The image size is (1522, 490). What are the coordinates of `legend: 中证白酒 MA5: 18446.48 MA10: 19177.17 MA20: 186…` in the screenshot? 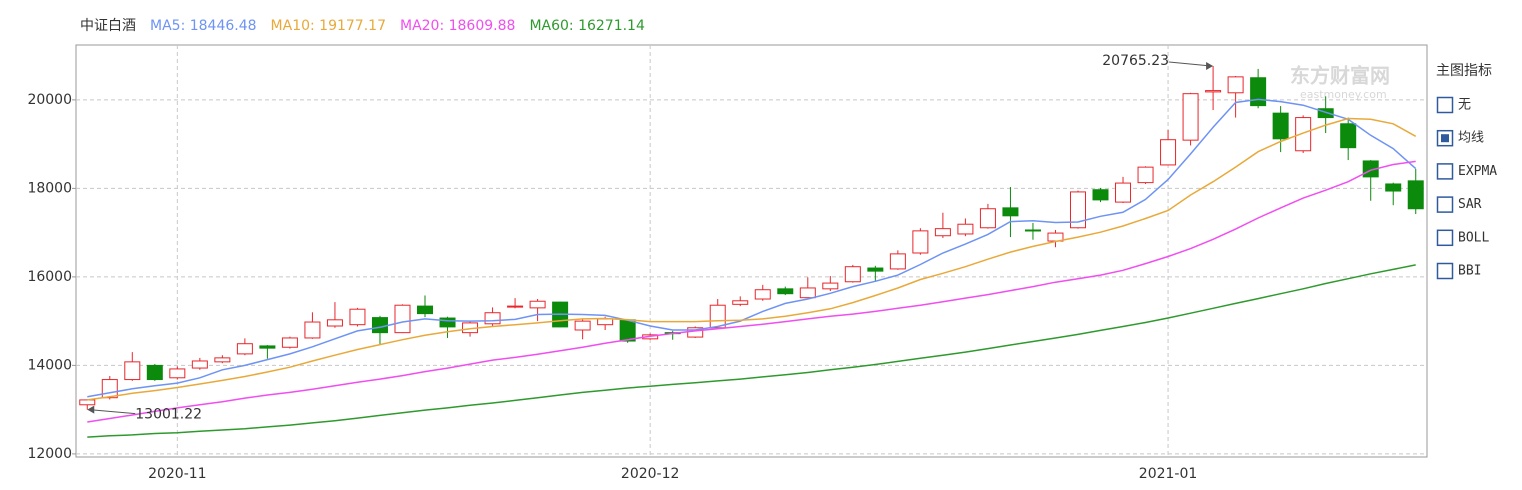 It's located at (362, 26).